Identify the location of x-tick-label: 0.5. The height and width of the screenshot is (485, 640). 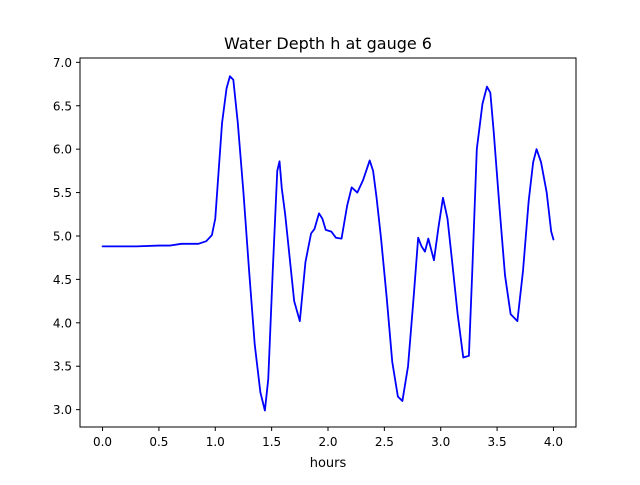
(158, 442).